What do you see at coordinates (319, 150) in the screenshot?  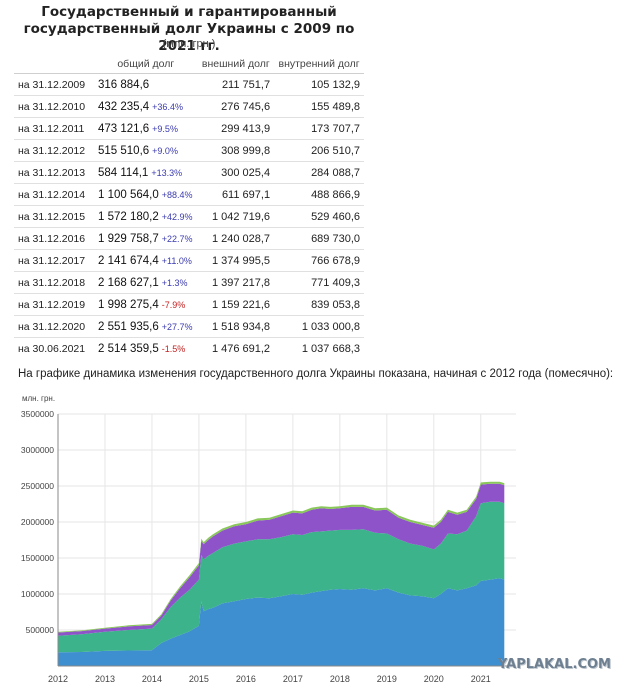 I see `row-internal: 206 510,7` at bounding box center [319, 150].